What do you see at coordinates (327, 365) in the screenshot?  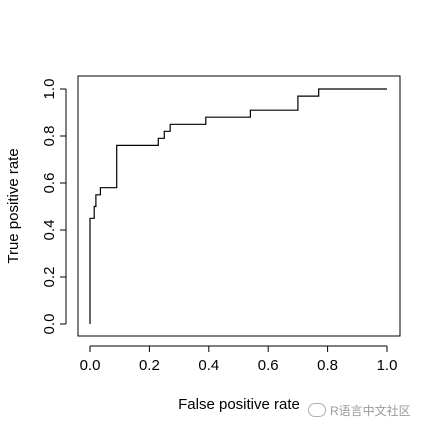 I see `x-tick-label: 0.8` at bounding box center [327, 365].